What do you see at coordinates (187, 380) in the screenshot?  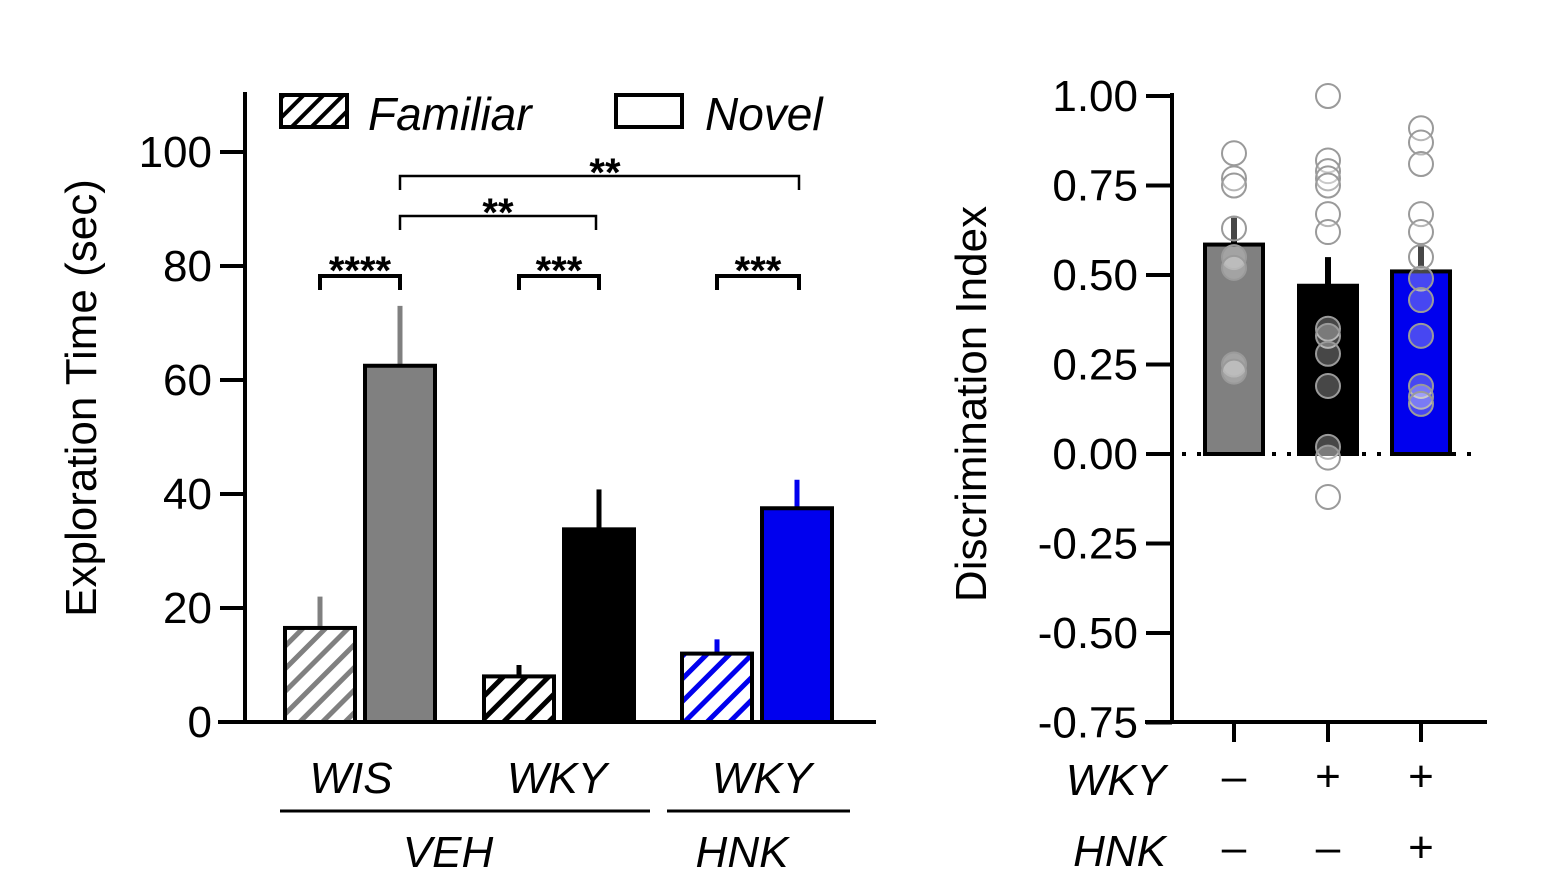 I see `left-y-tick-label: 60` at bounding box center [187, 380].